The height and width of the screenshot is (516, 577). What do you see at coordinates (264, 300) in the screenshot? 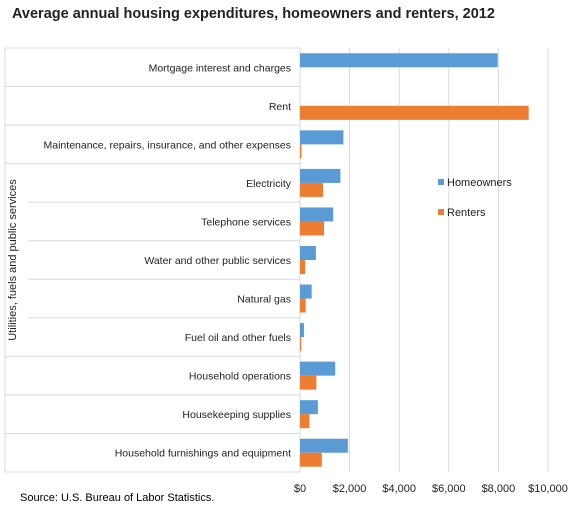
I see `category-label: Natural gas` at bounding box center [264, 300].